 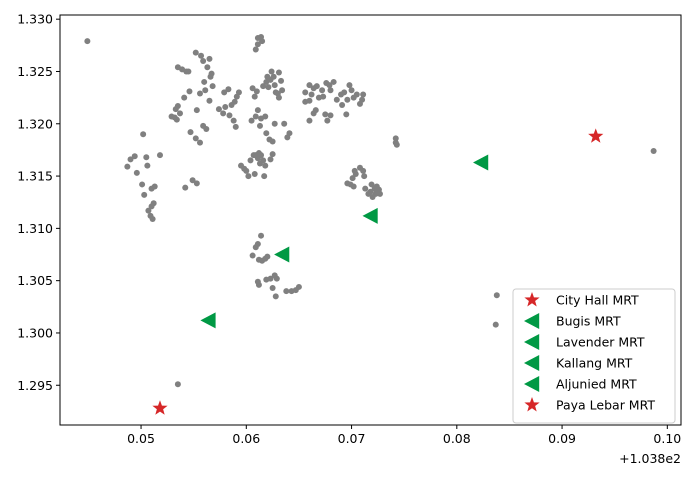 What do you see at coordinates (481, 162) in the screenshot?
I see `station-marker-aljunied-mrt` at bounding box center [481, 162].